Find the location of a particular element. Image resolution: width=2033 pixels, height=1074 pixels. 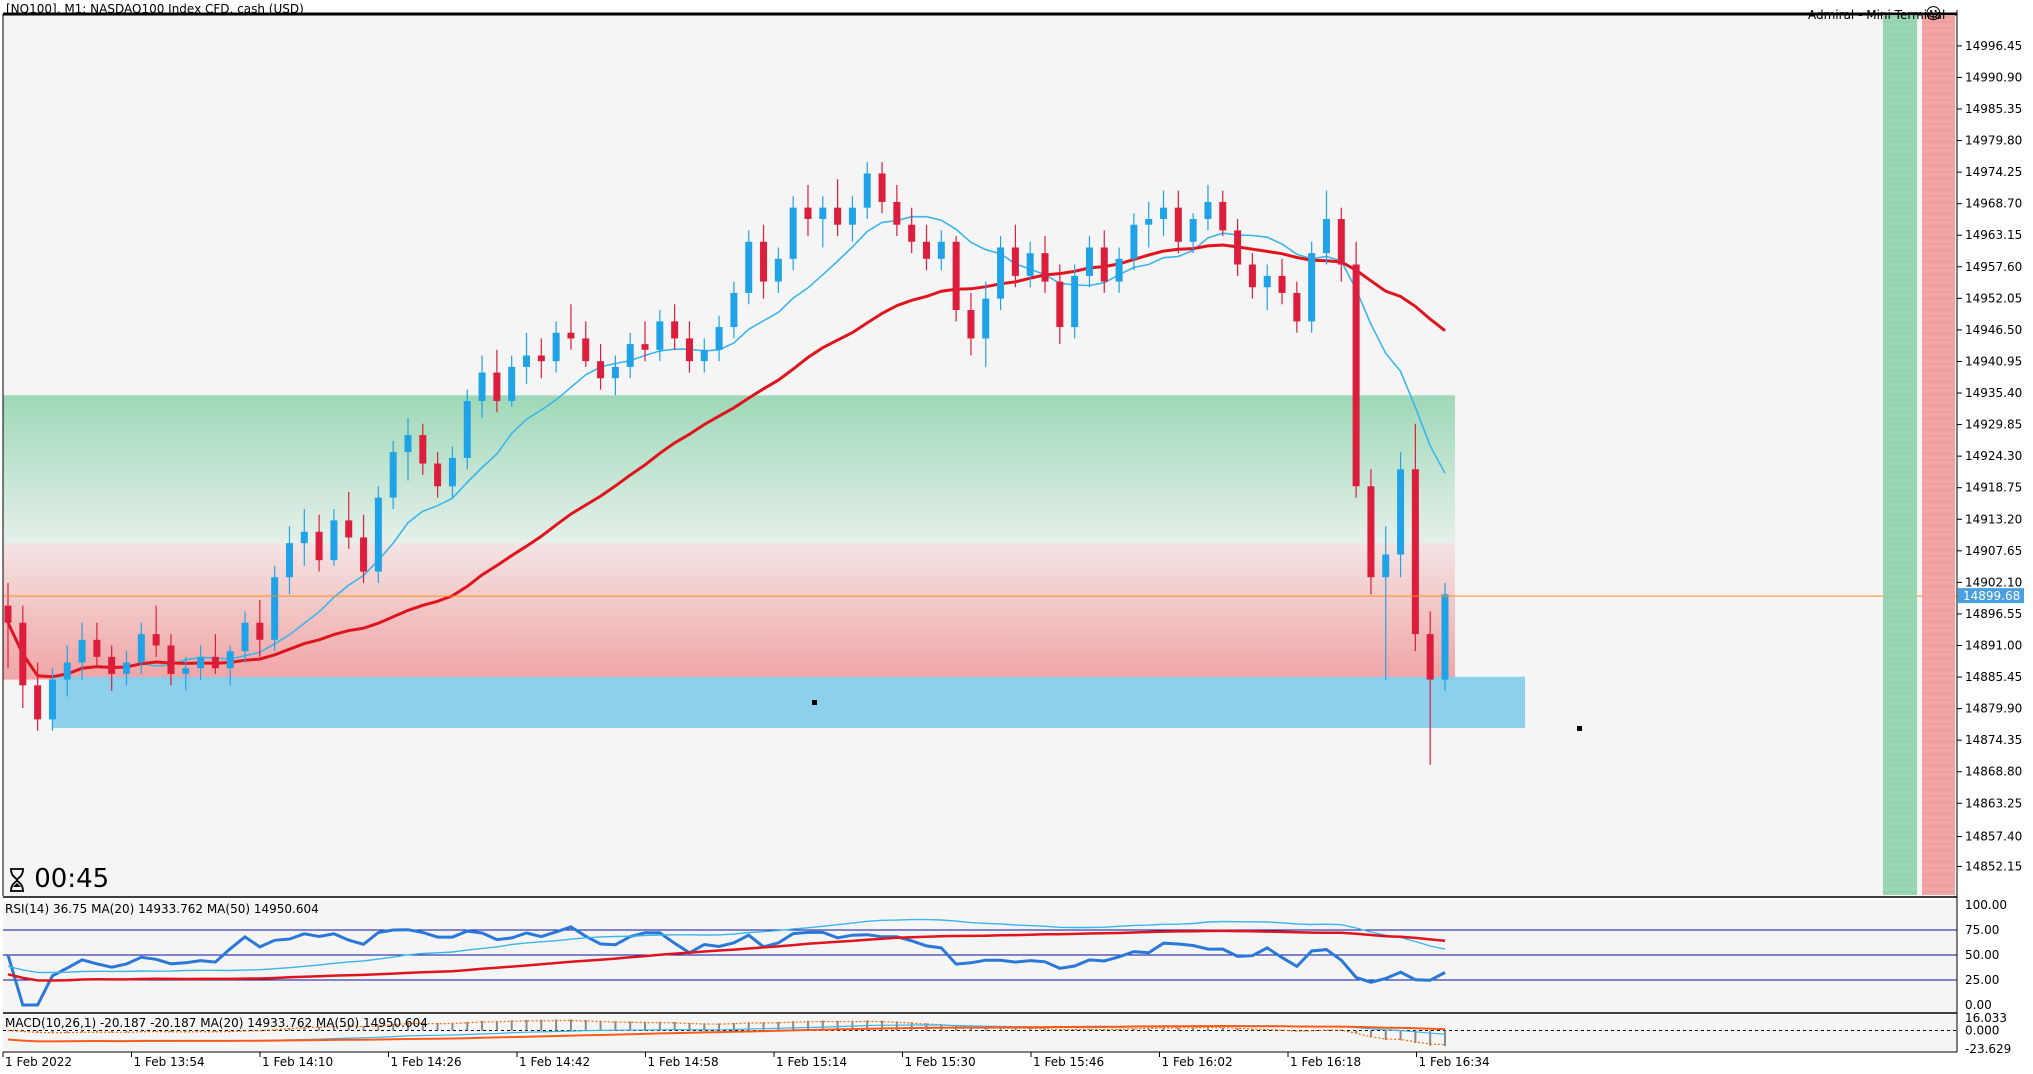

smiley-icon: ☺ is located at coordinates (1933, 13).